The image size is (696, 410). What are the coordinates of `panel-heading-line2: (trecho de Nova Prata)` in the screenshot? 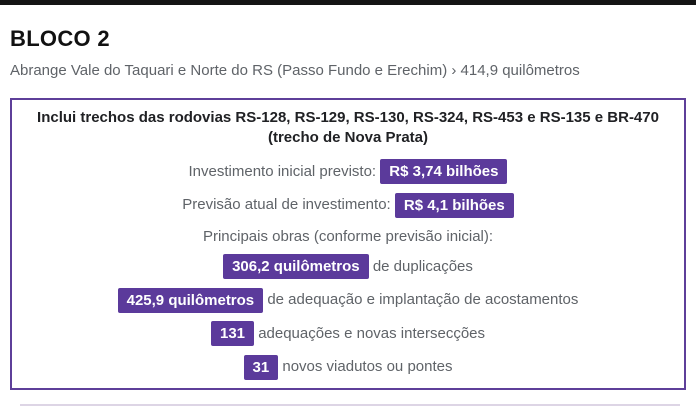 It's located at (348, 138).